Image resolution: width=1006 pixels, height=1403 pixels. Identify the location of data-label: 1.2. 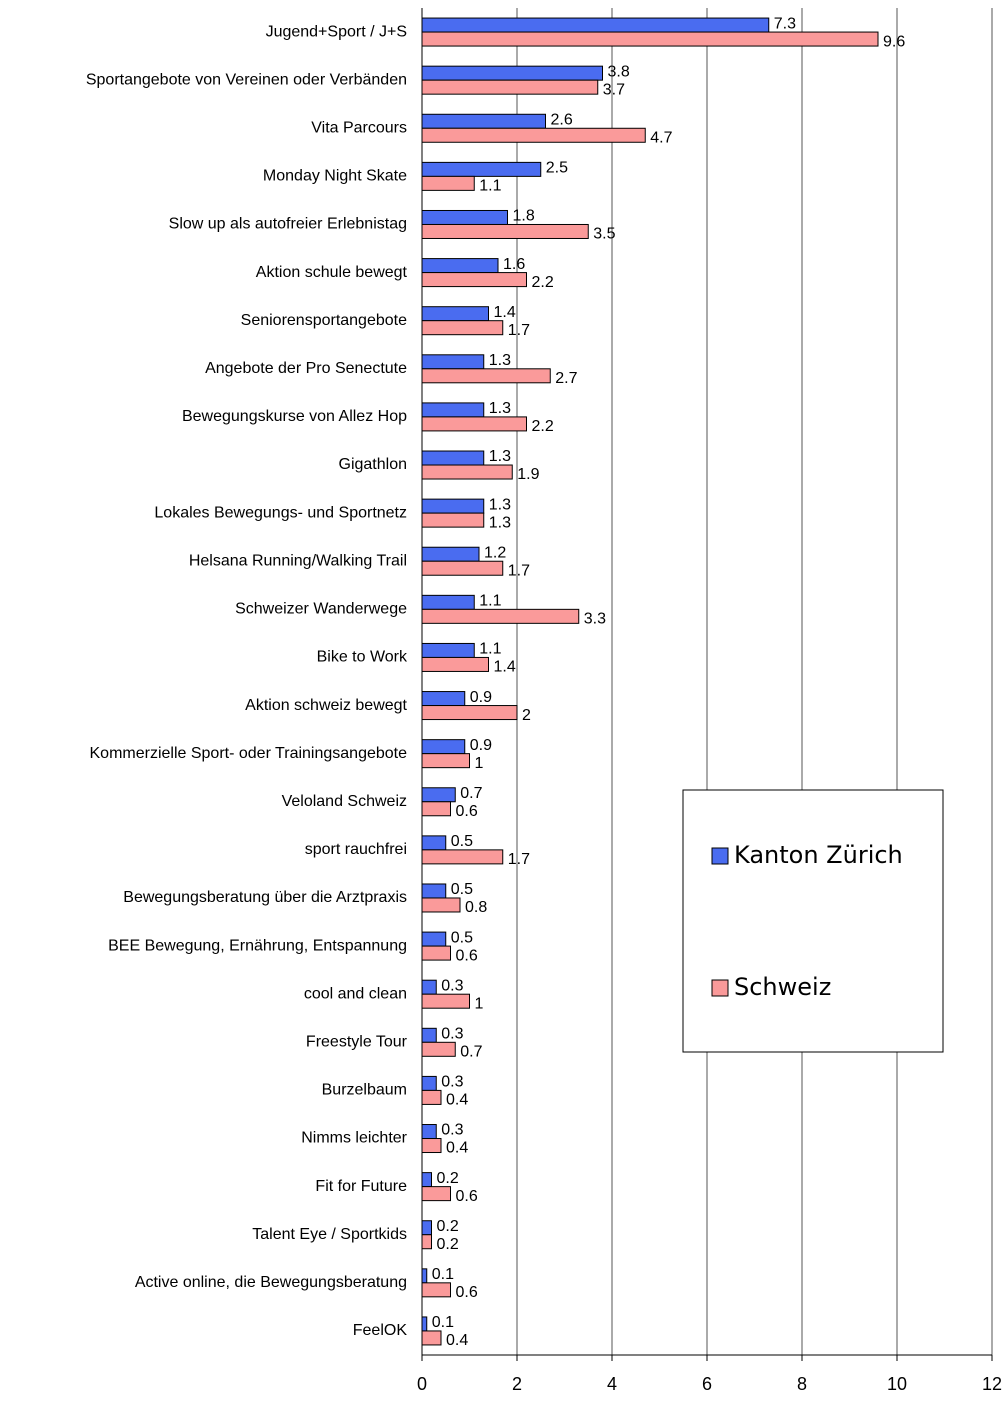
(495, 552).